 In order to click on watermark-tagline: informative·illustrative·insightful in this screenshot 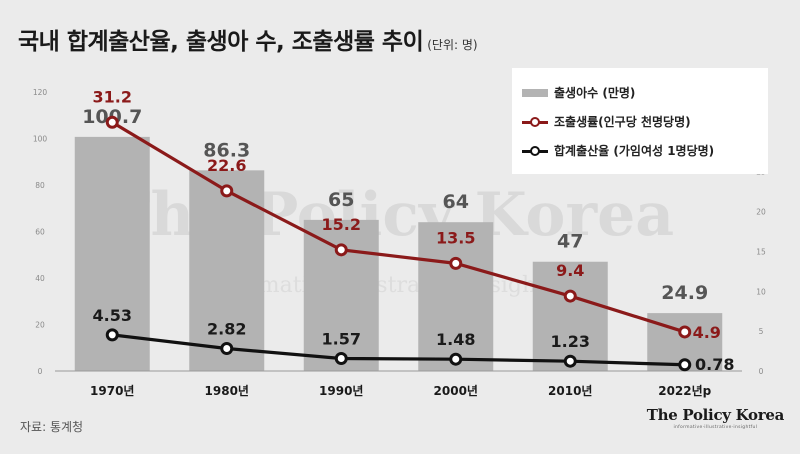, I will do `click(390, 285)`.